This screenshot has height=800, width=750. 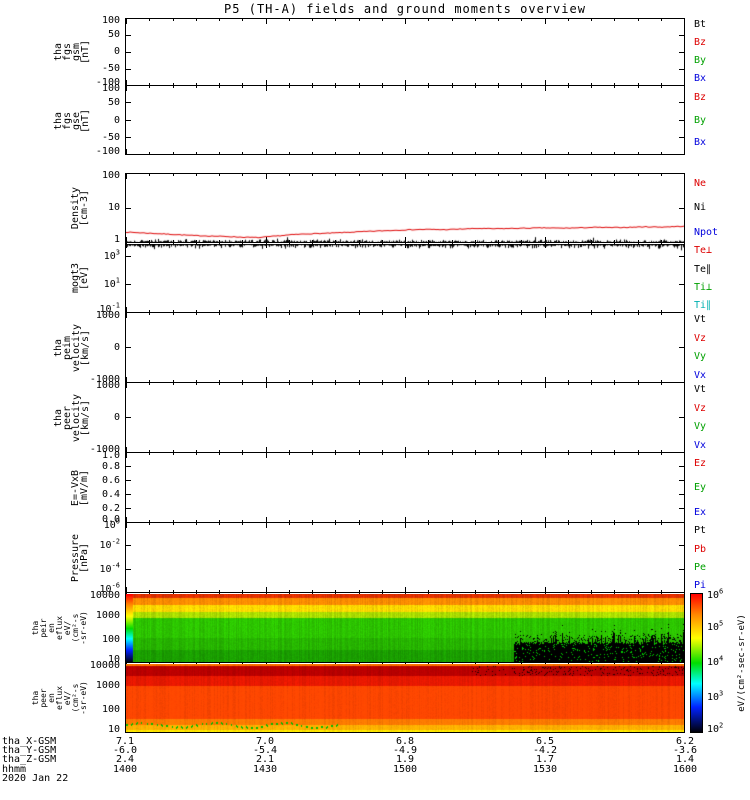 What do you see at coordinates (703, 269) in the screenshot?
I see `legend-mogt3-1: Te∥` at bounding box center [703, 269].